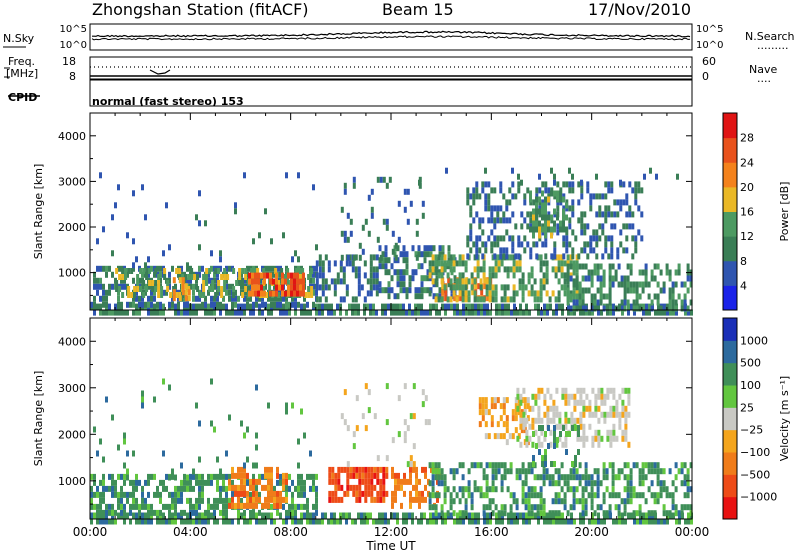  I want to click on nsearch-label: N.Search, so click(770, 36).